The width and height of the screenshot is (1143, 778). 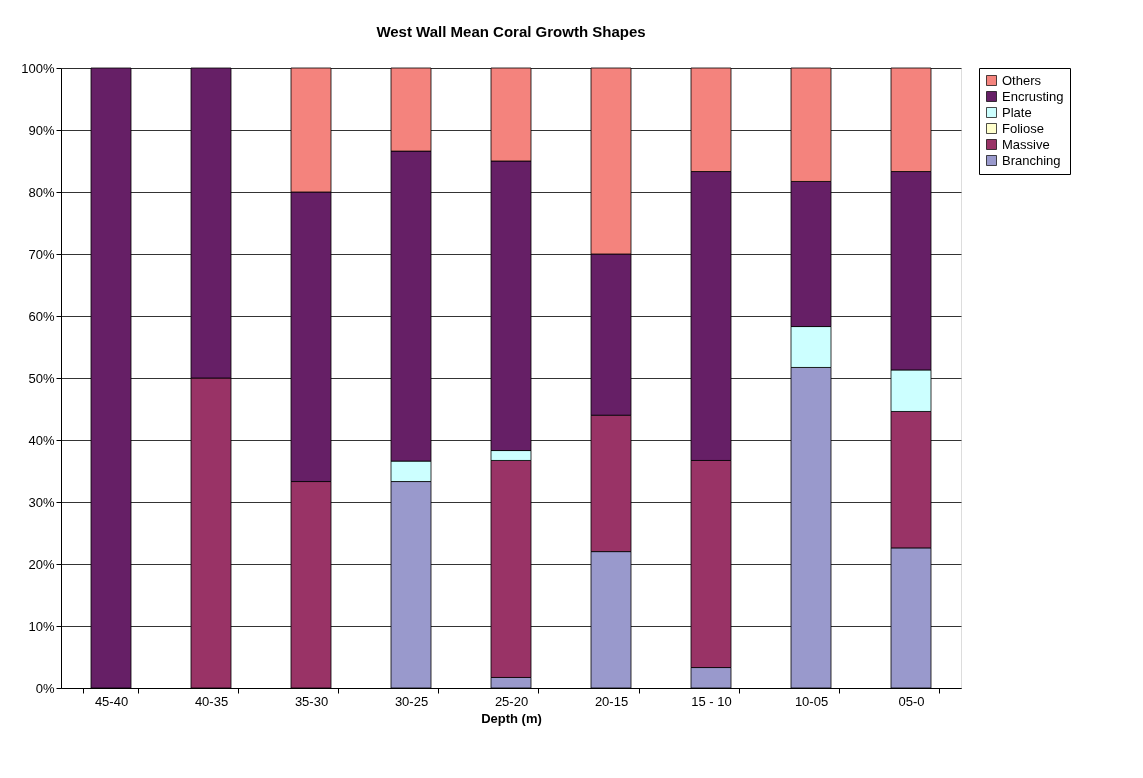 What do you see at coordinates (411, 701) in the screenshot?
I see `x-tick-label: 30-25` at bounding box center [411, 701].